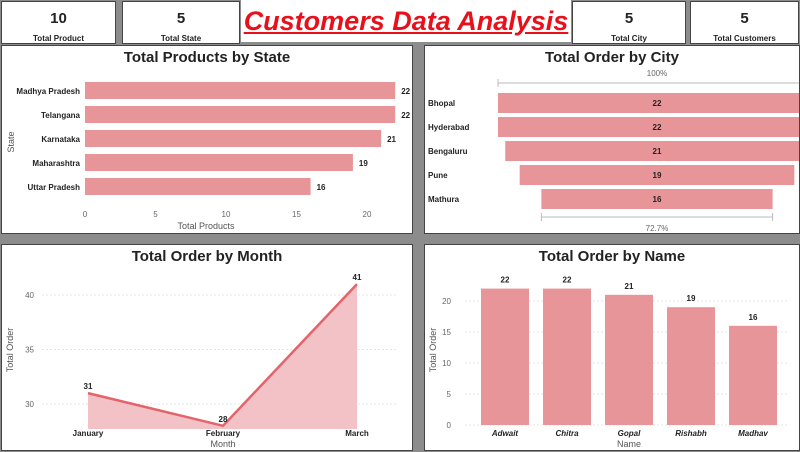 The width and height of the screenshot is (800, 452). I want to click on chart-title: Total Products by State, so click(207, 57).